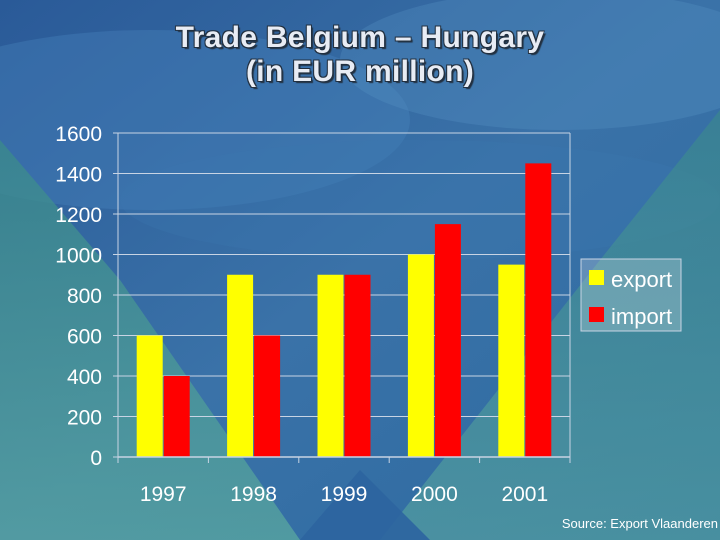 This screenshot has height=540, width=720. Describe the element at coordinates (360, 37) in the screenshot. I see `slide-title: Trade Belgium – Hungary` at that location.